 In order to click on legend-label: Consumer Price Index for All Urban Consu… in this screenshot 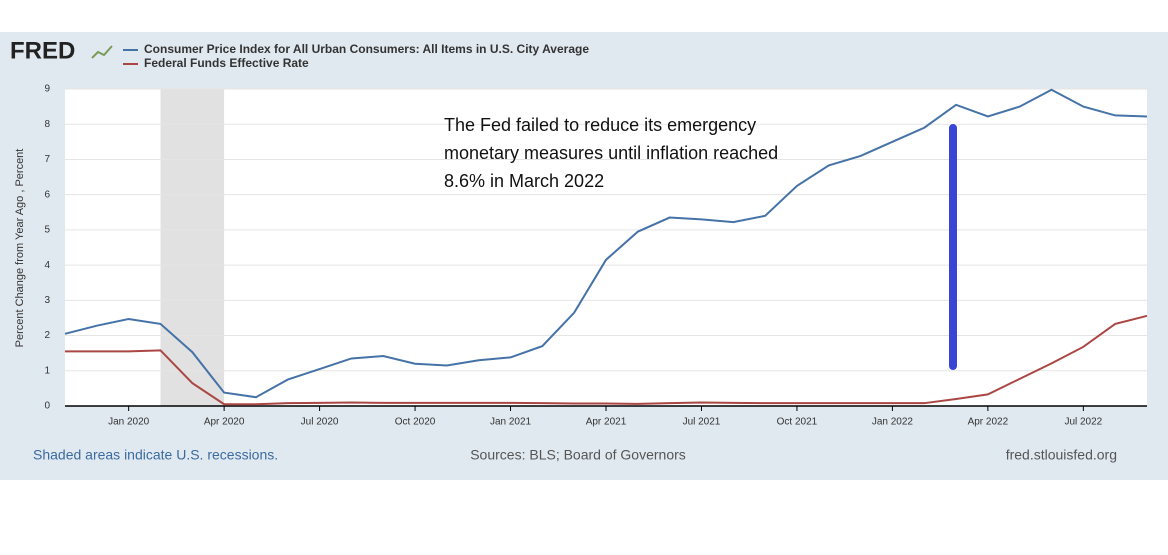, I will do `click(366, 49)`.